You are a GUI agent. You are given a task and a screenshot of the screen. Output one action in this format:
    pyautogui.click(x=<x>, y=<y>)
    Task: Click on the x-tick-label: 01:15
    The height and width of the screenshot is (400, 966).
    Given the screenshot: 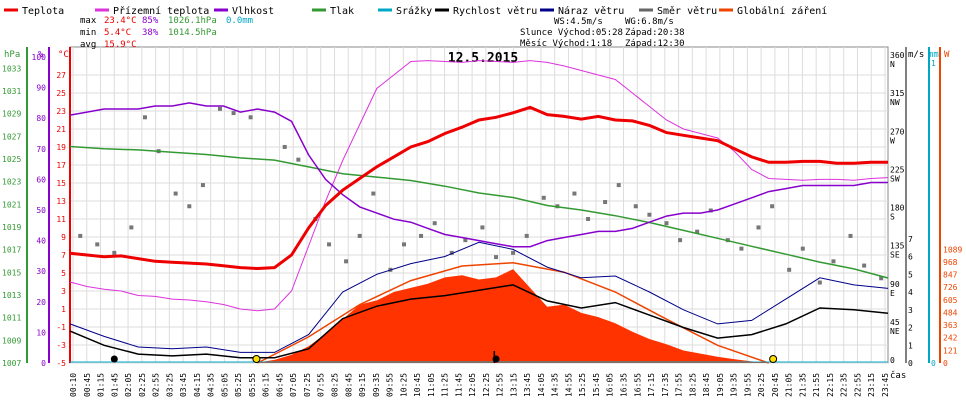 What is the action you would take?
    pyautogui.click(x=101, y=385)
    